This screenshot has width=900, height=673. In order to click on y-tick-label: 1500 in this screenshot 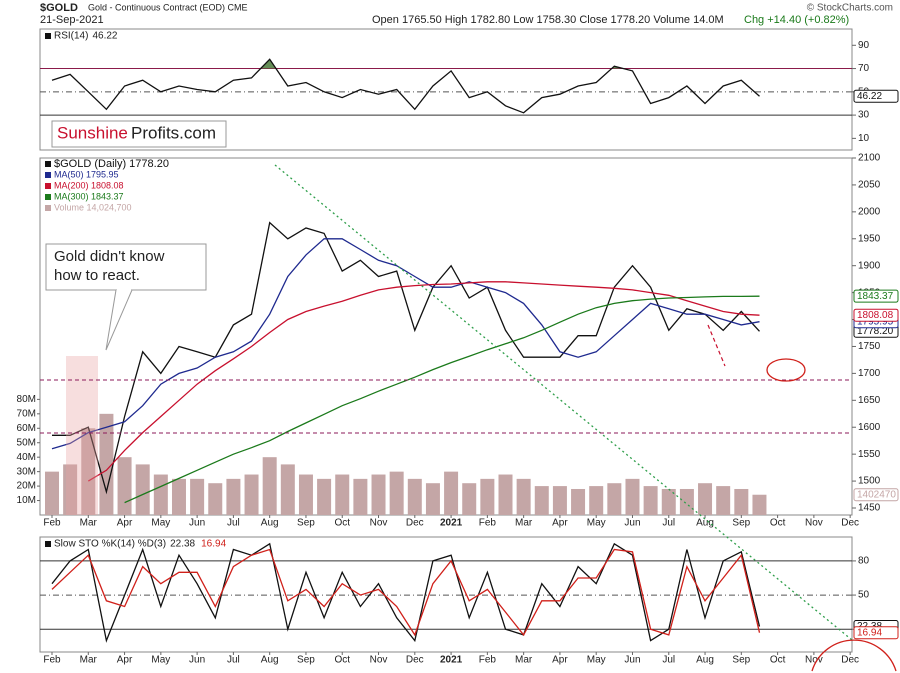, I will do `click(869, 481)`.